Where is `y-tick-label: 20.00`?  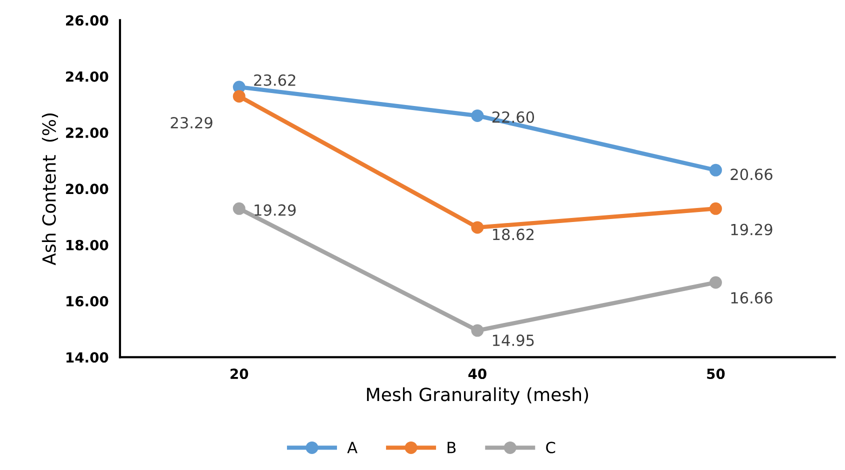 y-tick-label: 20.00 is located at coordinates (87, 189).